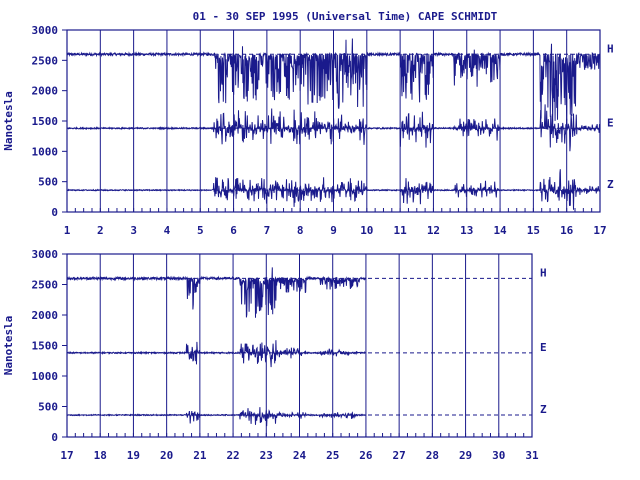 Image resolution: width=640 pixels, height=480 pixels. Describe the element at coordinates (533, 230) in the screenshot. I see `x-tick-label: 15` at that location.